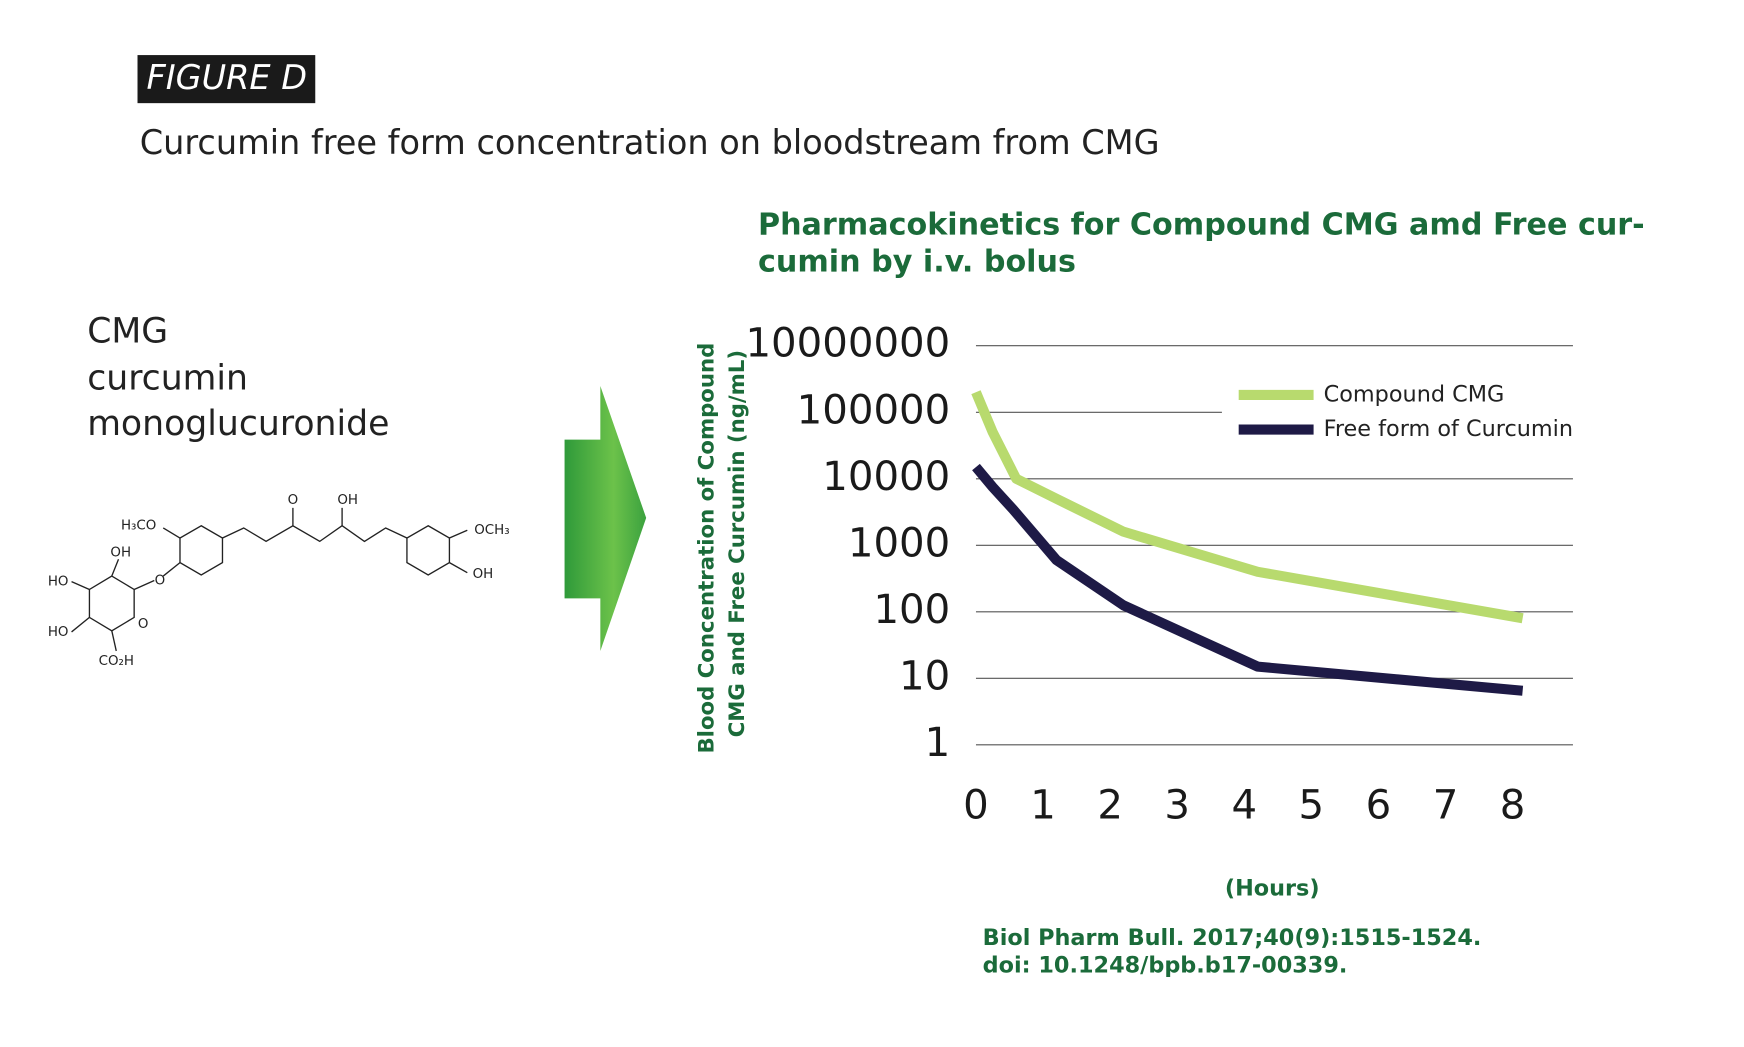 The width and height of the screenshot is (1744, 1047). I want to click on x-tick-label: 6, so click(1379, 805).